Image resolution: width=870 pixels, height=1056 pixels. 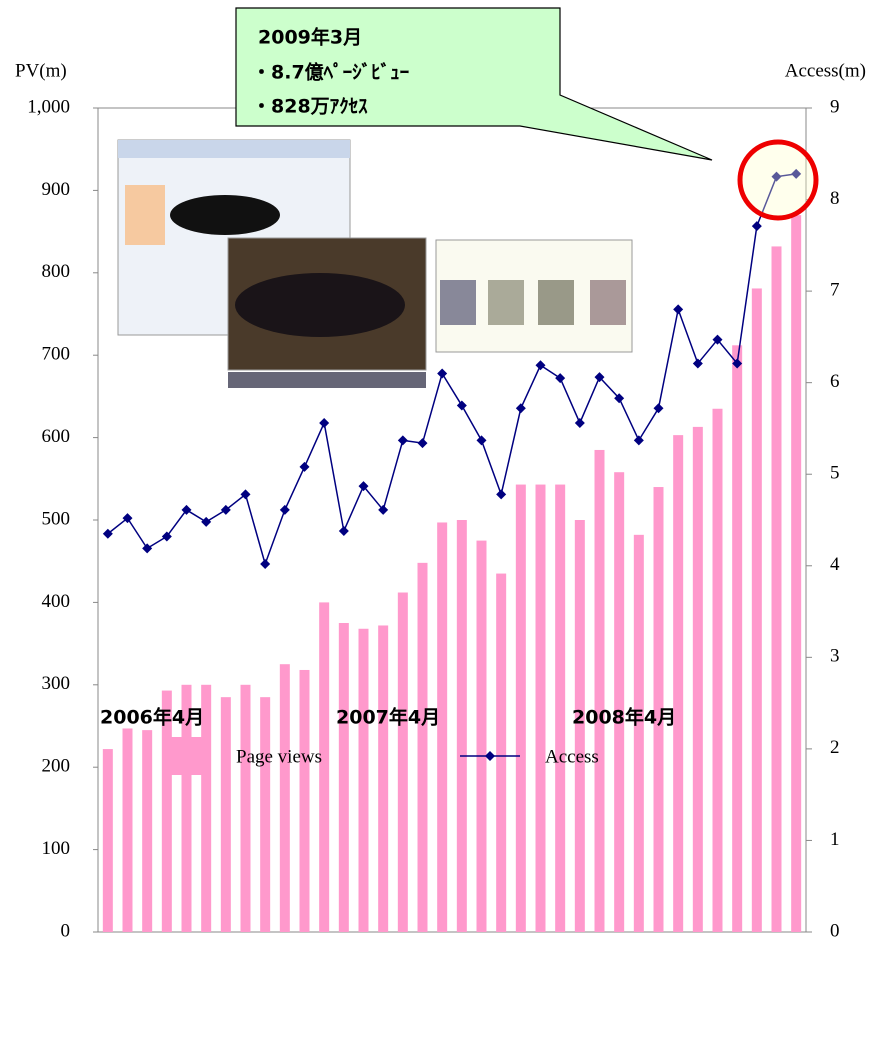 I want to click on legend-label: Access, so click(x=572, y=756).